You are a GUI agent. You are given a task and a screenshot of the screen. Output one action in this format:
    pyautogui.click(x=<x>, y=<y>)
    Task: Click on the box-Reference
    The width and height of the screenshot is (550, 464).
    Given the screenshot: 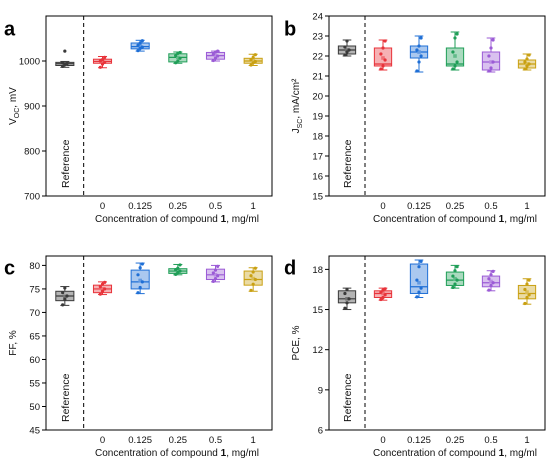 What is the action you would take?
    pyautogui.click(x=65, y=296)
    